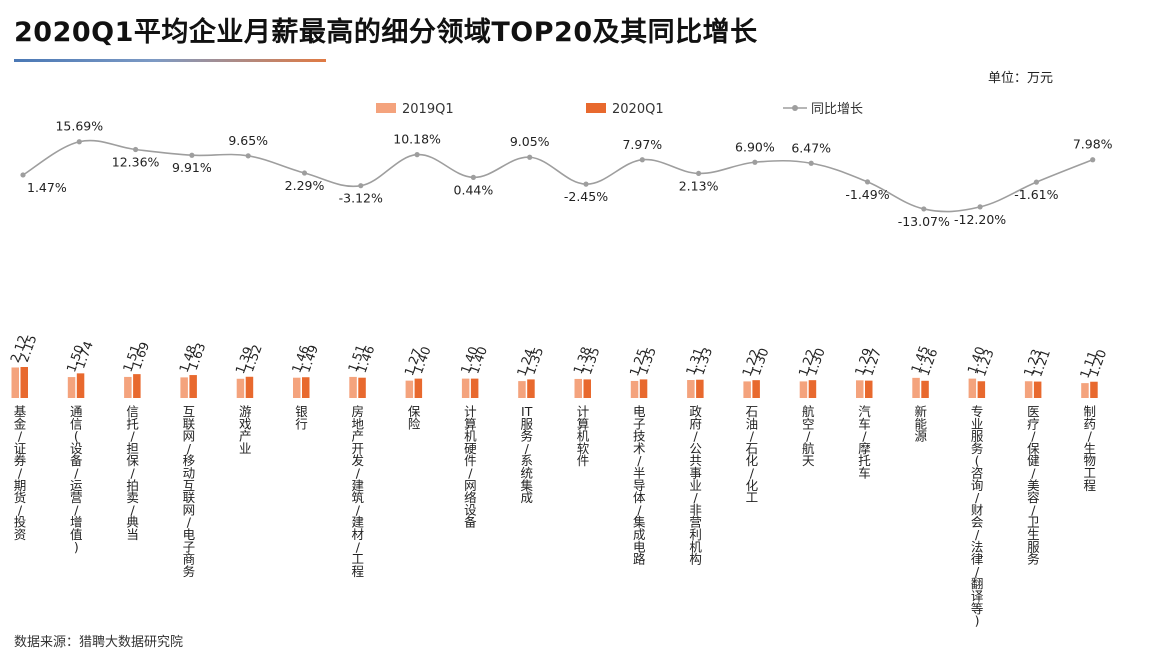 This screenshot has width=1171, height=654. What do you see at coordinates (361, 198) in the screenshot?
I see `growth-value-label: -3.12%` at bounding box center [361, 198].